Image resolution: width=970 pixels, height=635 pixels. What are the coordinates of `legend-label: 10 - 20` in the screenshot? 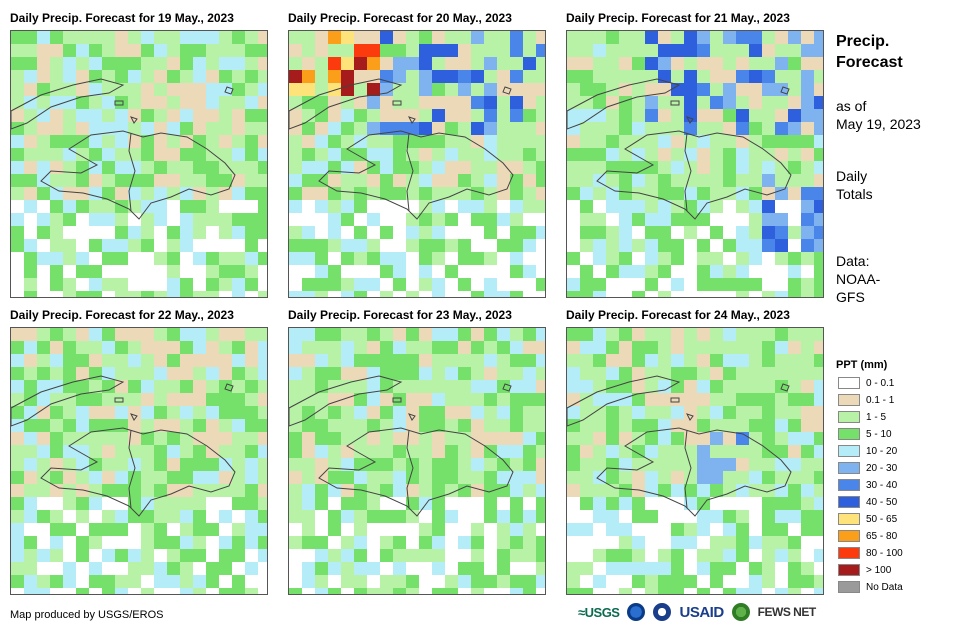 It's located at (882, 451).